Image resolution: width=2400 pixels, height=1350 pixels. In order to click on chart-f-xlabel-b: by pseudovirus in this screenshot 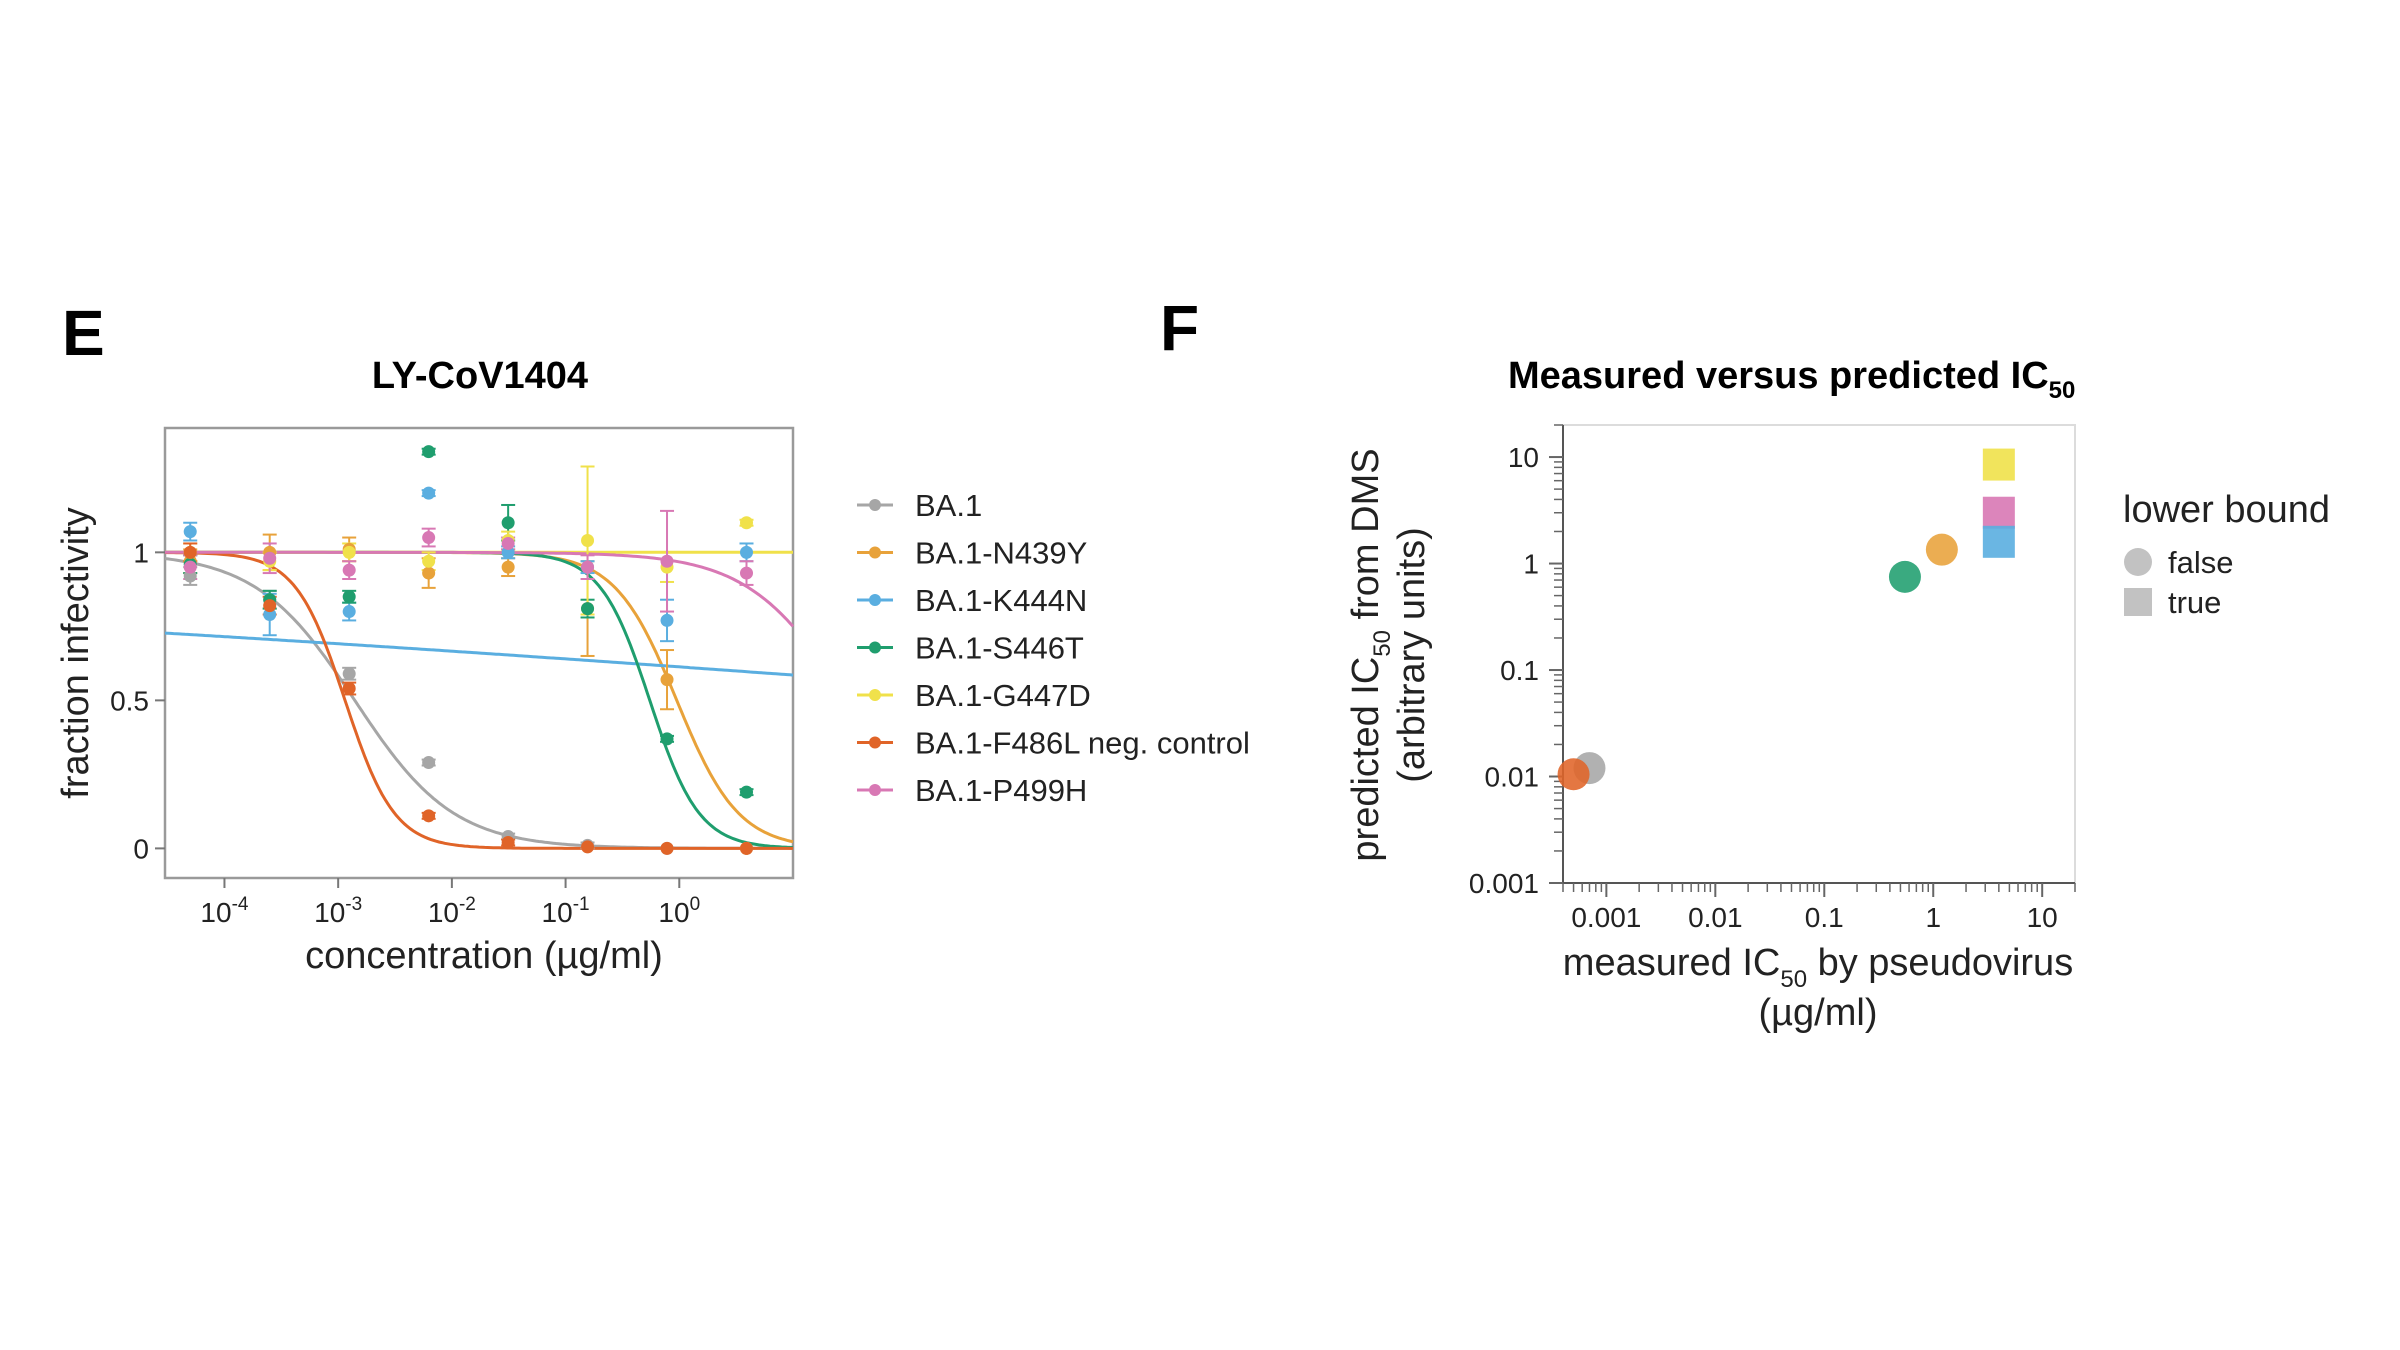, I will do `click(1940, 963)`.